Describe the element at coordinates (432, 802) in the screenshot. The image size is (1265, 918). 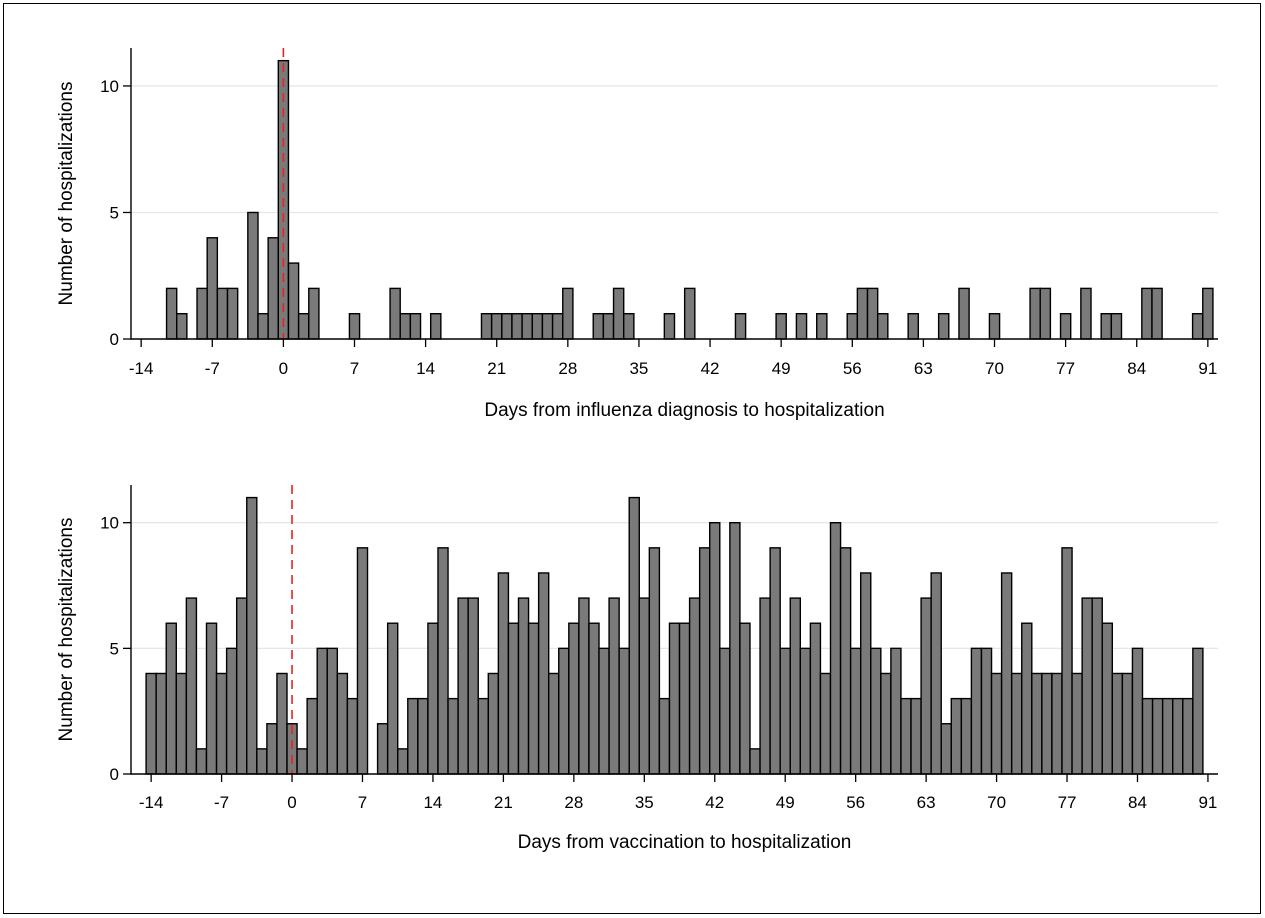
I see `x-tick-label: 14` at that location.